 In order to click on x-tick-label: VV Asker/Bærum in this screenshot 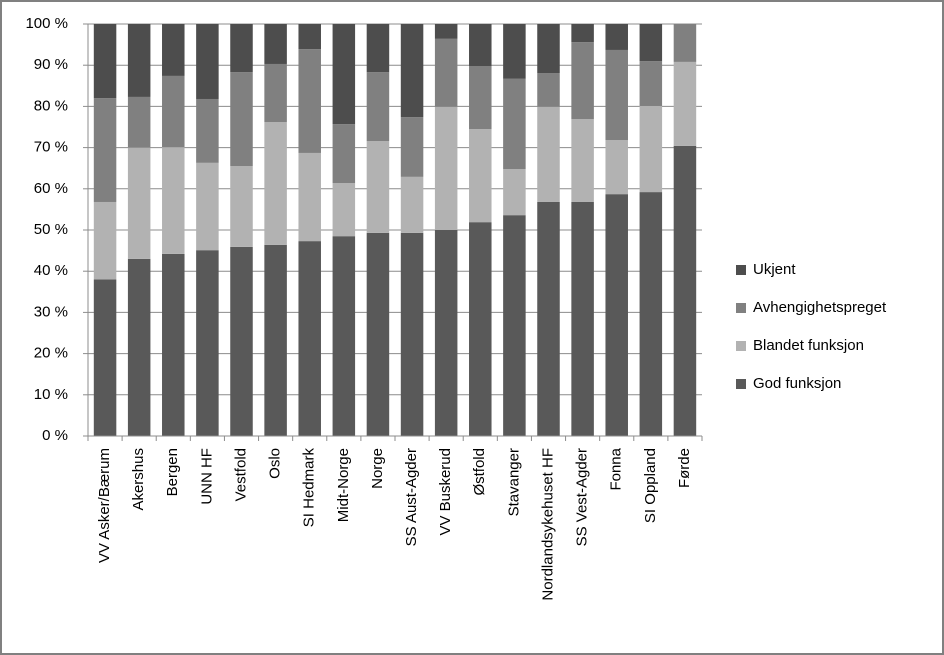, I will do `click(104, 505)`.